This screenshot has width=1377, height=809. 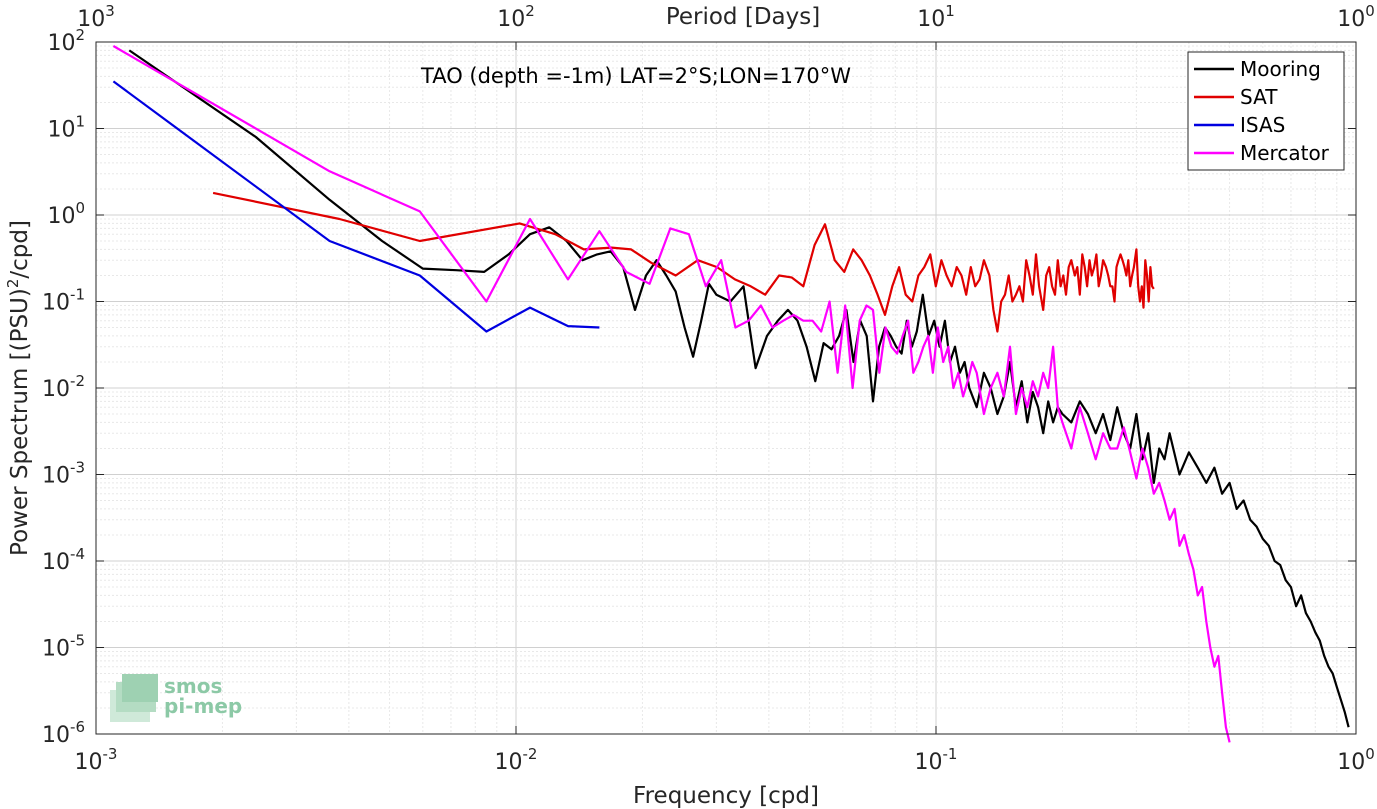 I want to click on legend-box, so click(x=1266, y=111).